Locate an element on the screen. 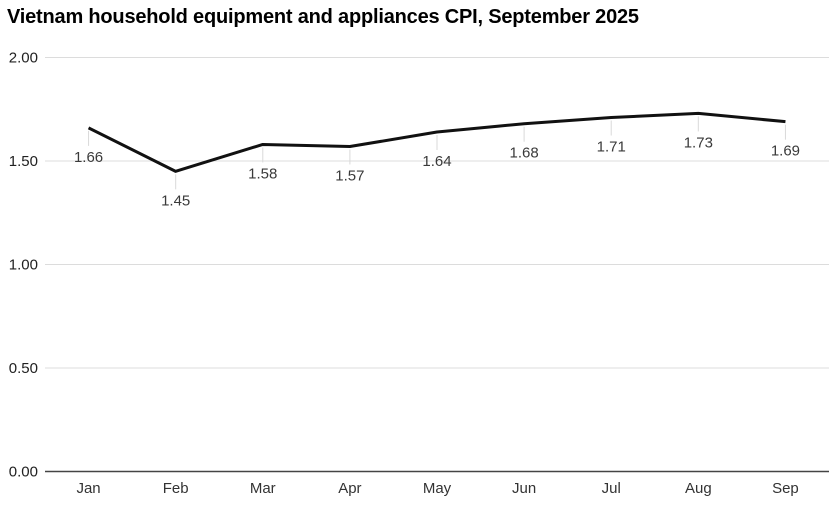 This screenshot has height=508, width=834. x-tick-label: Jun is located at coordinates (524, 488).